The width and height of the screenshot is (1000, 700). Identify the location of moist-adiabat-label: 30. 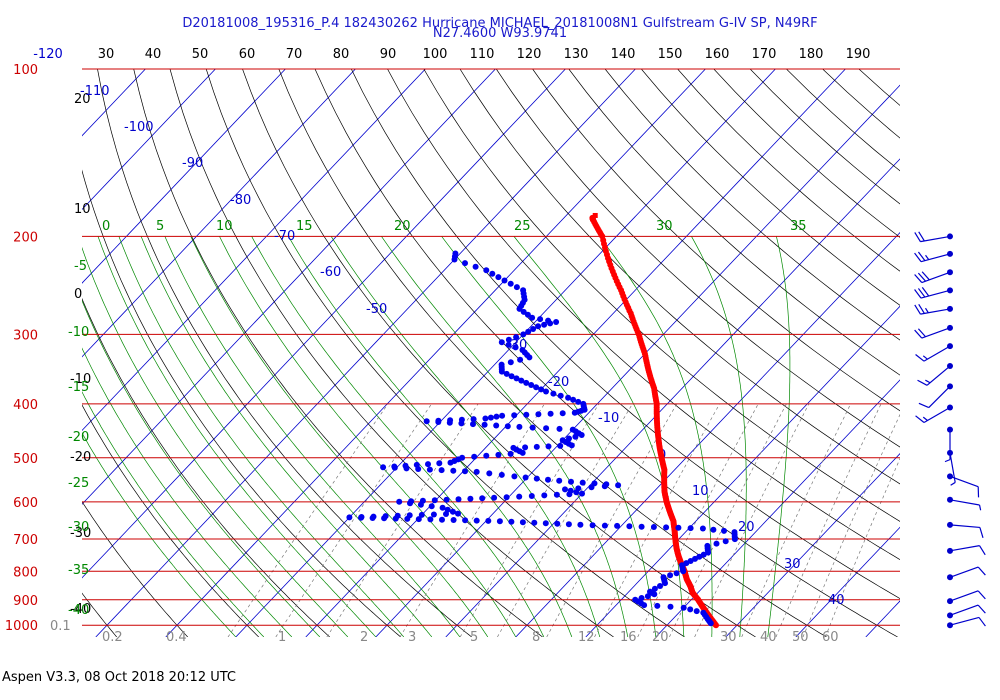
(664, 226).